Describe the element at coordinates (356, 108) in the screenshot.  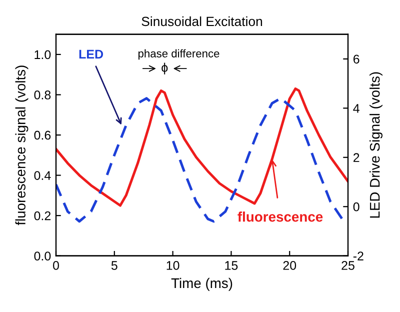
I see `y2-tick-label: 4` at that location.